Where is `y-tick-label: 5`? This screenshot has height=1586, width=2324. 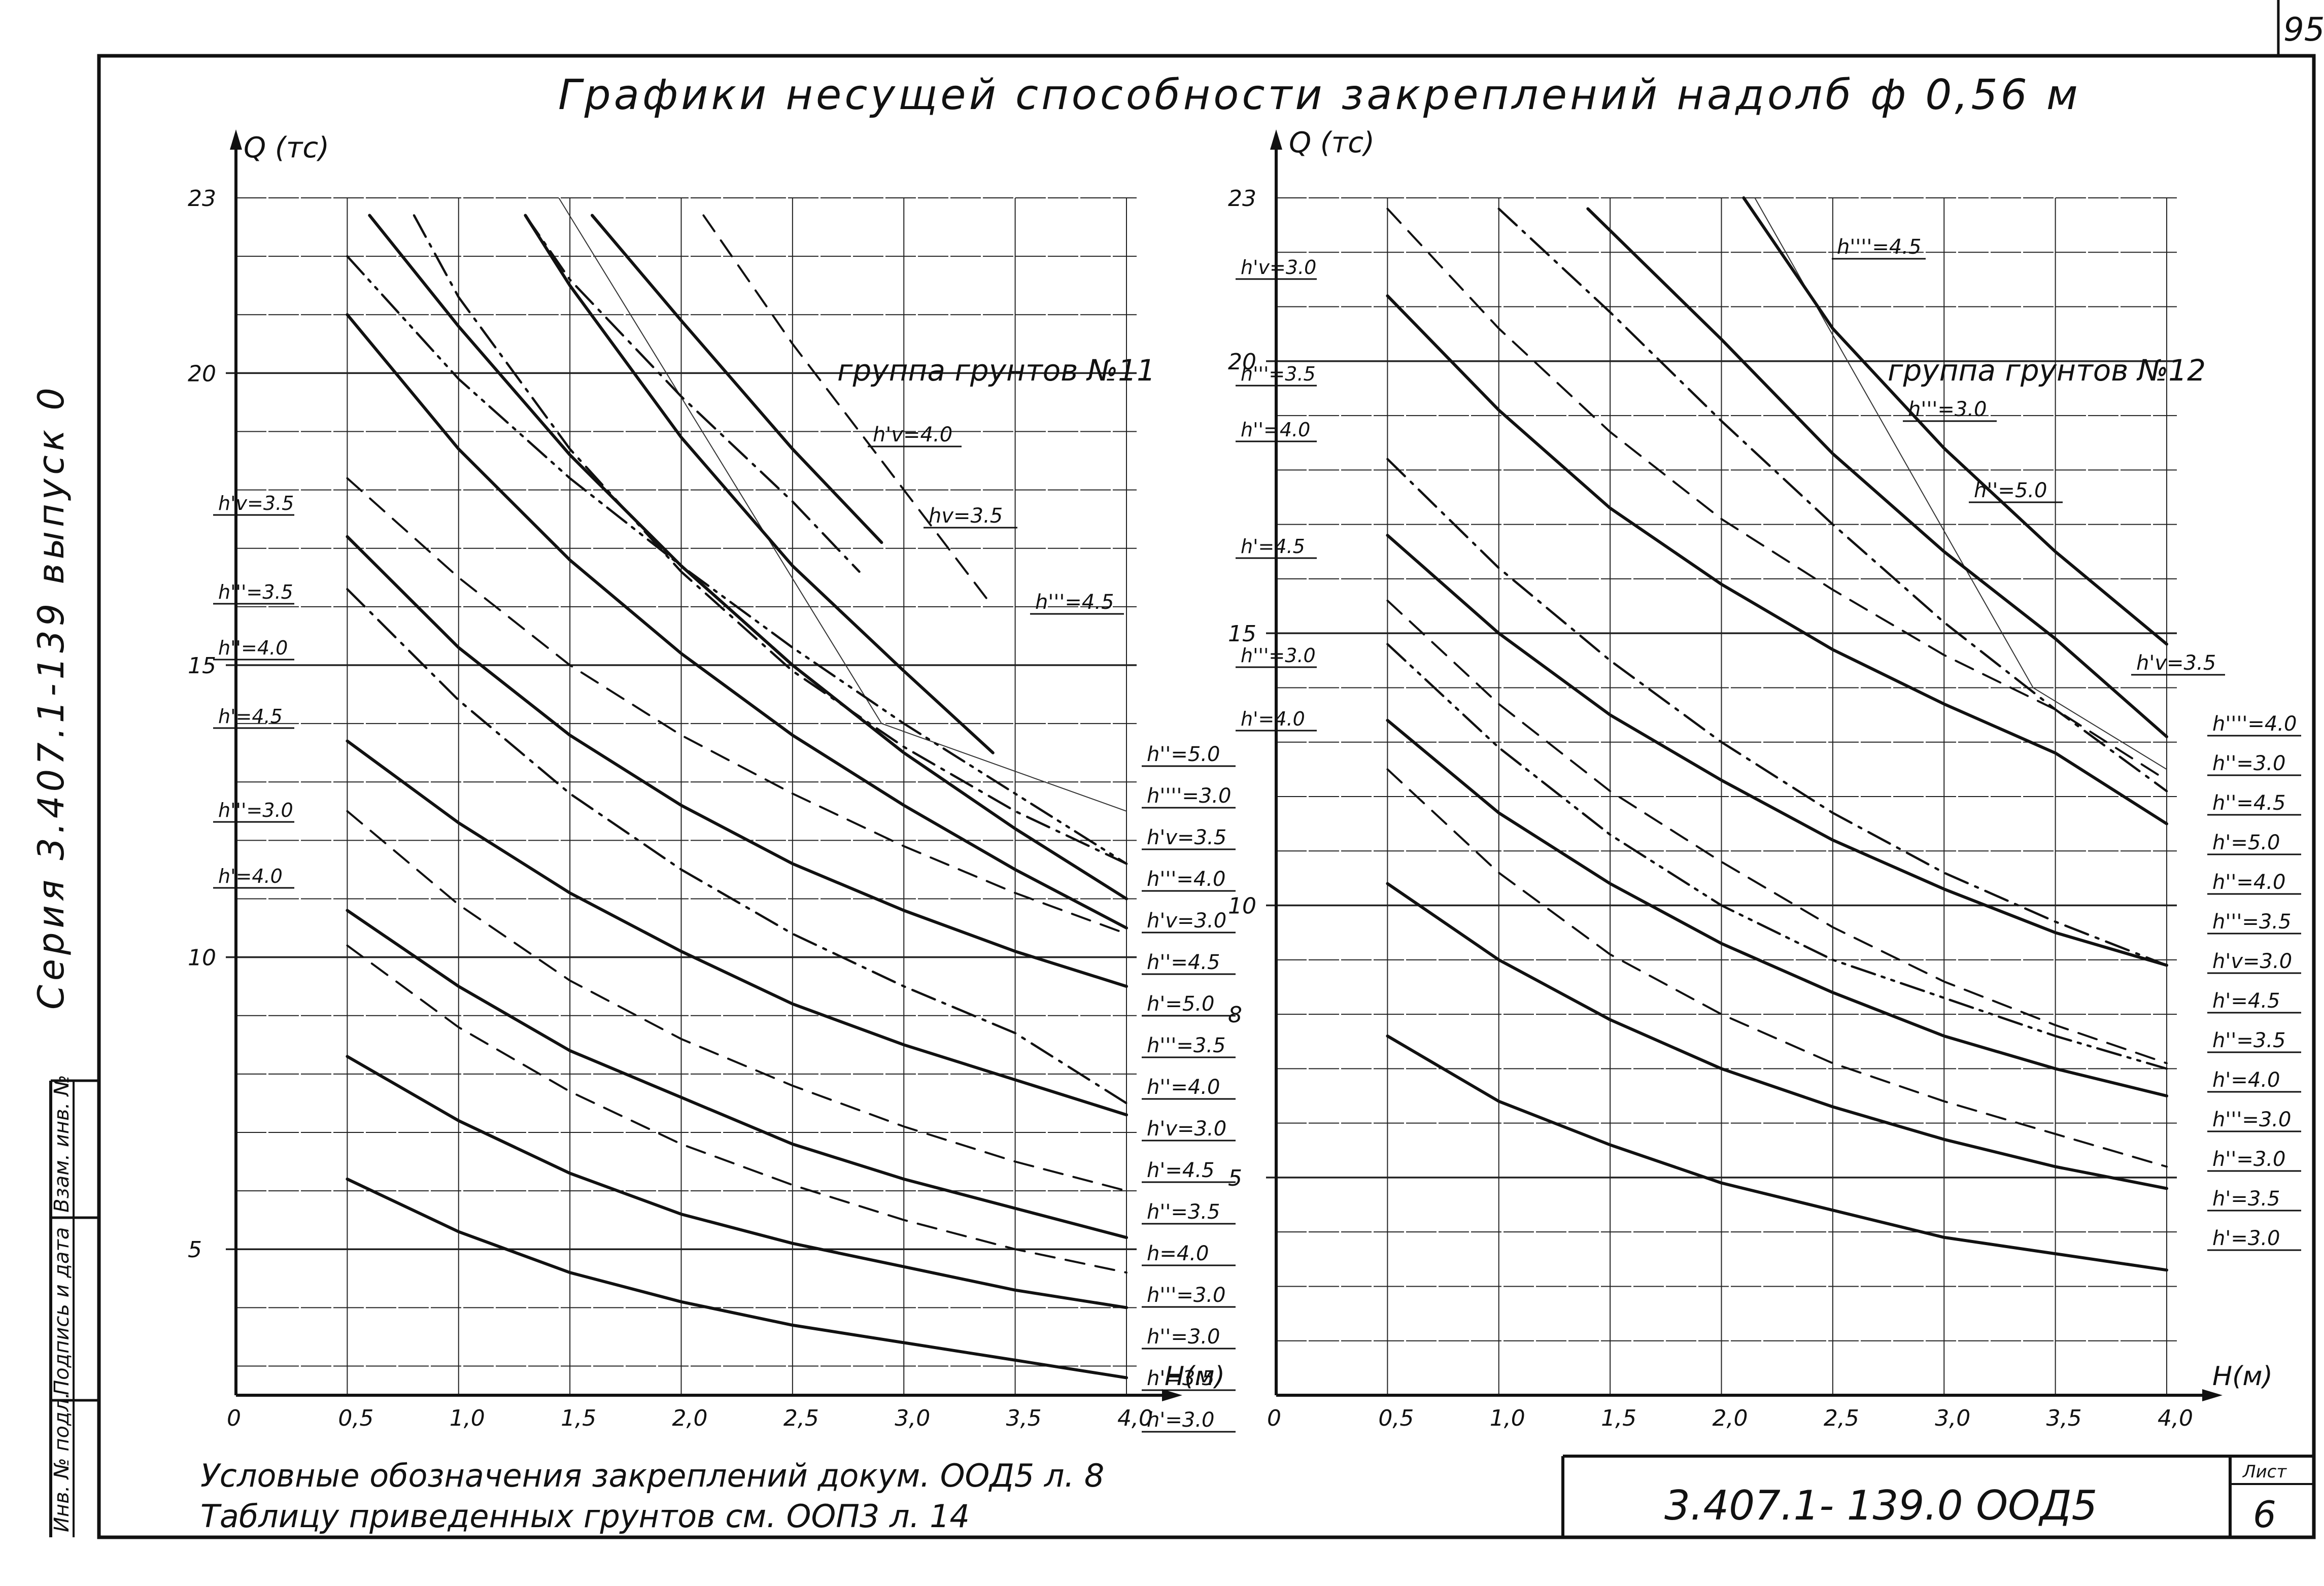 y-tick-label: 5 is located at coordinates (1235, 1178).